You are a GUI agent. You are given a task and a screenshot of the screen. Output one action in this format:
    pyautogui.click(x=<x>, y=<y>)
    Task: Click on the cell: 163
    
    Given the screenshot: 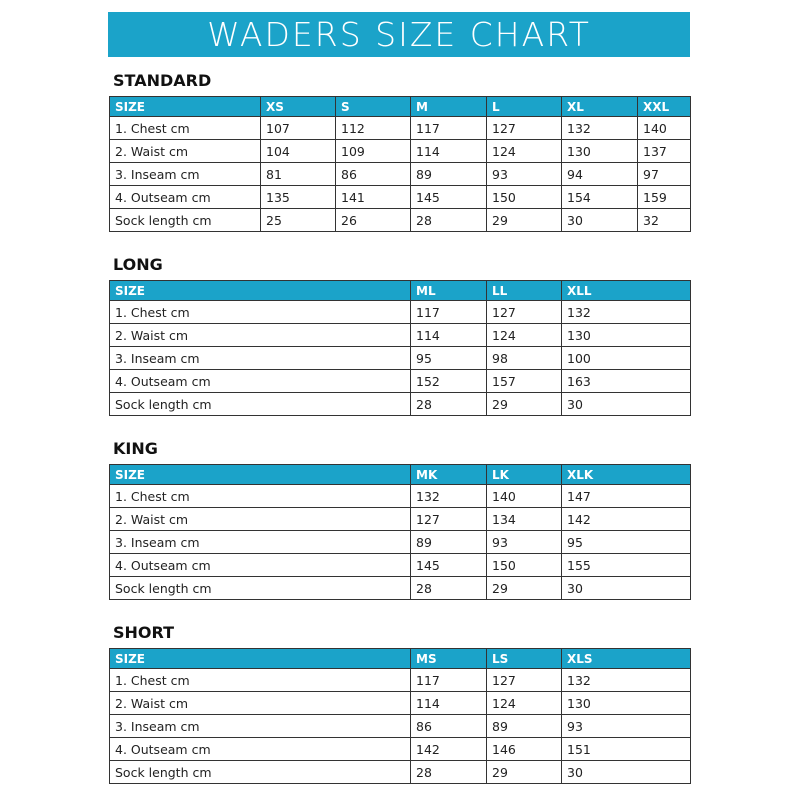 What is the action you would take?
    pyautogui.click(x=626, y=381)
    